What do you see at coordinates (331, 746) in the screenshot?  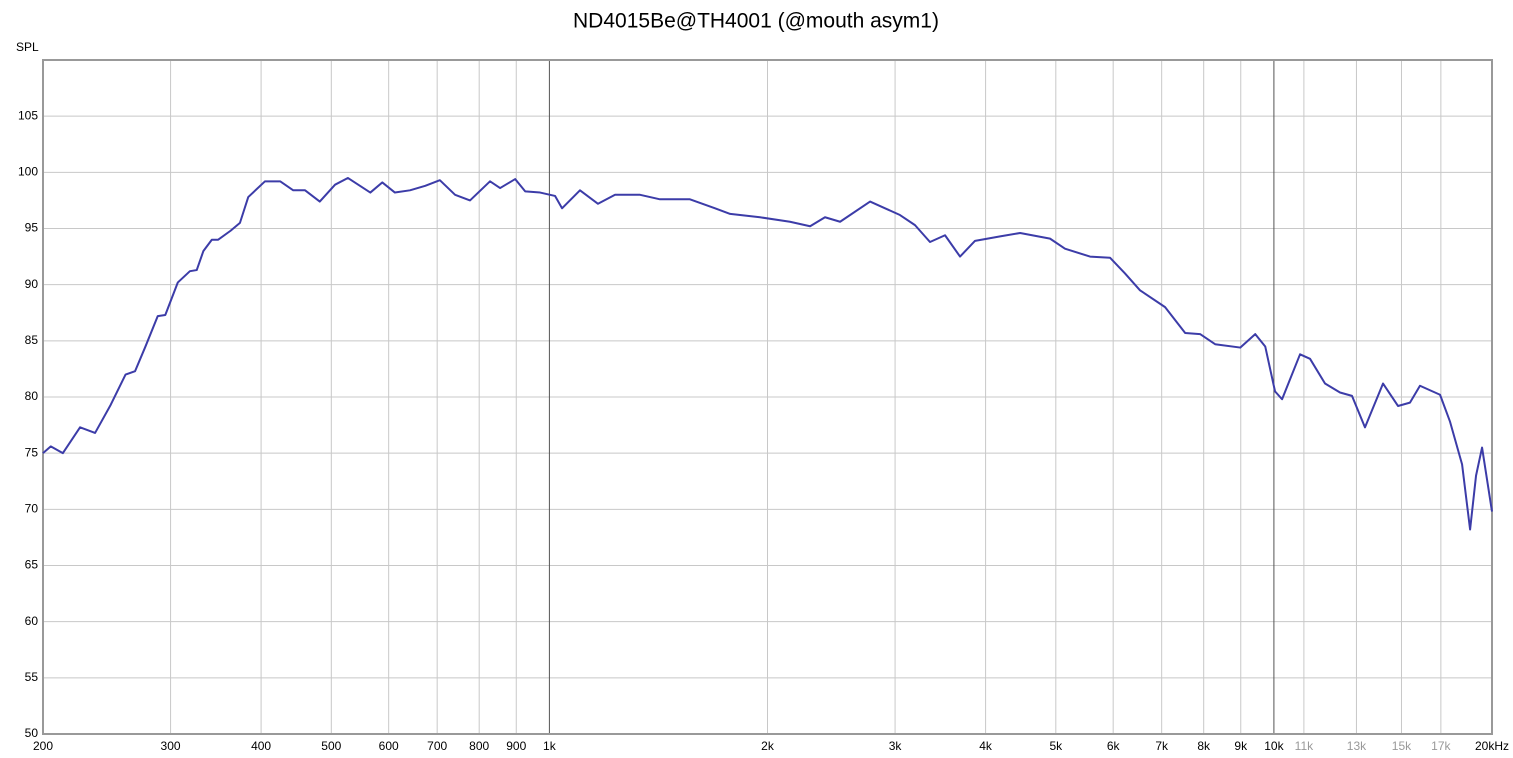 I see `x-tick-label: 500` at bounding box center [331, 746].